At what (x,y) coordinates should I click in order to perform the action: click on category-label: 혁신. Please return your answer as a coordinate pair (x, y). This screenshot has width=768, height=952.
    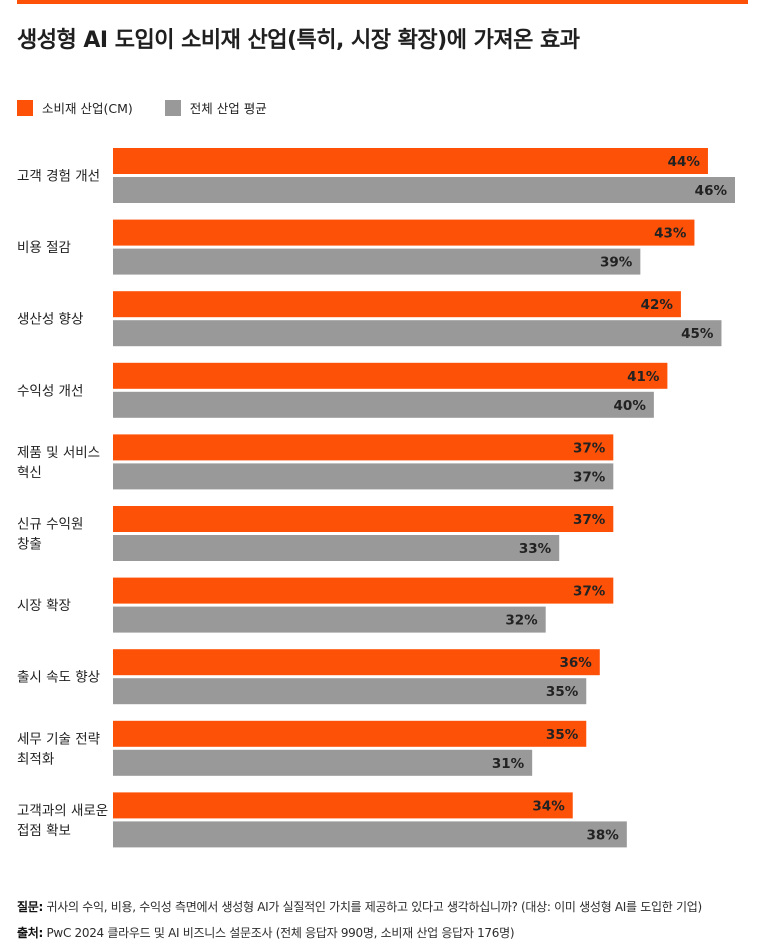
    Looking at the image, I should click on (29, 473).